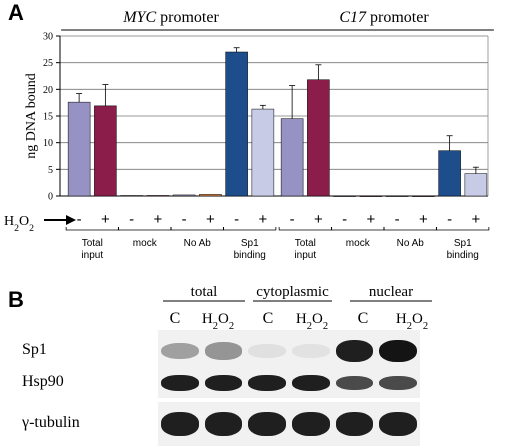 The height and width of the screenshot is (448, 520). What do you see at coordinates (48, 143) in the screenshot?
I see `y-tick-label: 10` at bounding box center [48, 143].